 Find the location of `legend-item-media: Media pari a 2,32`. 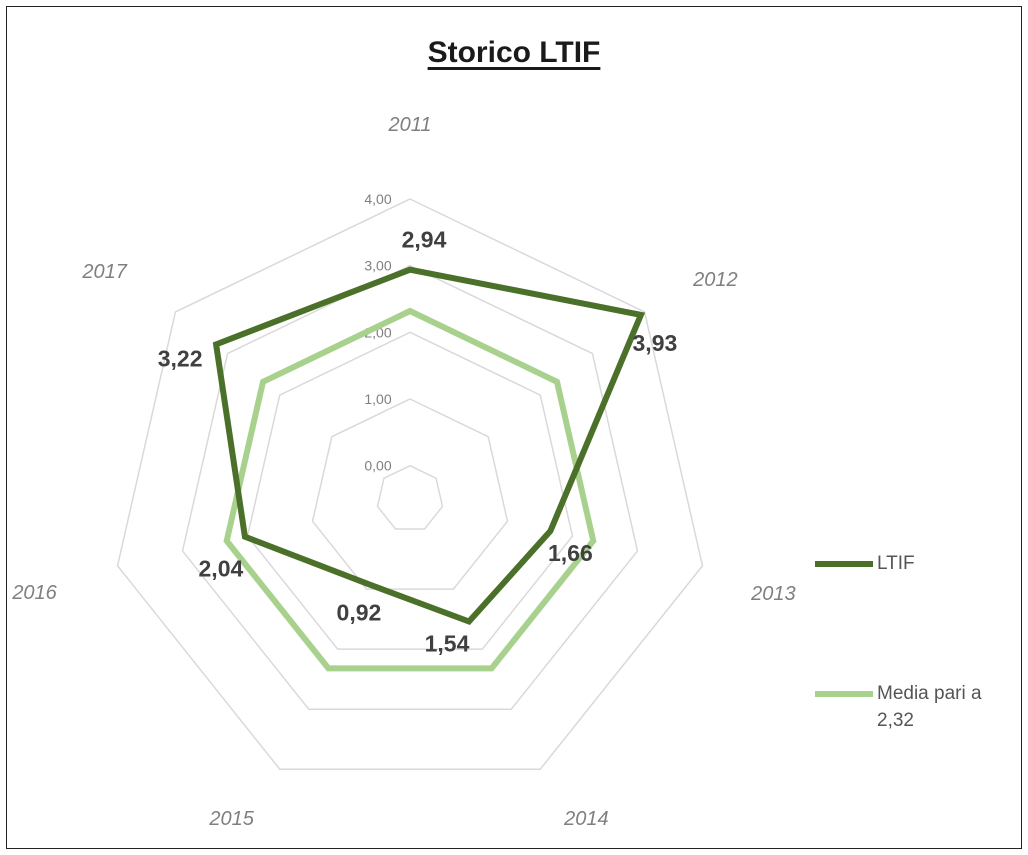

legend-item-media: Media pari a 2,32 is located at coordinates (906, 707).